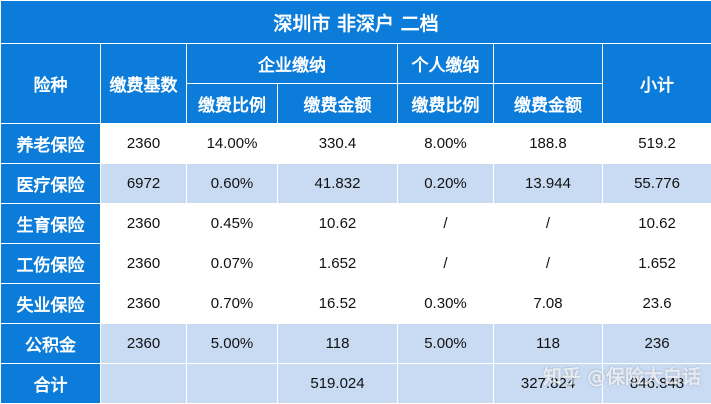 The height and width of the screenshot is (404, 711). What do you see at coordinates (657, 344) in the screenshot?
I see `cell-subtotal: 236` at bounding box center [657, 344].